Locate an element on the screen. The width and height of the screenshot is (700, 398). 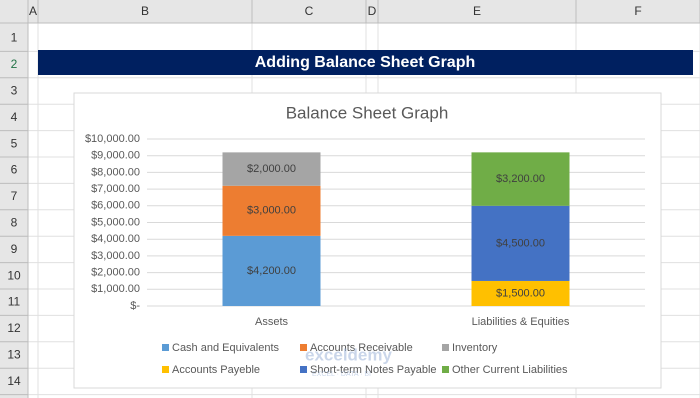
data-label: $4,200.00 is located at coordinates (271, 271).